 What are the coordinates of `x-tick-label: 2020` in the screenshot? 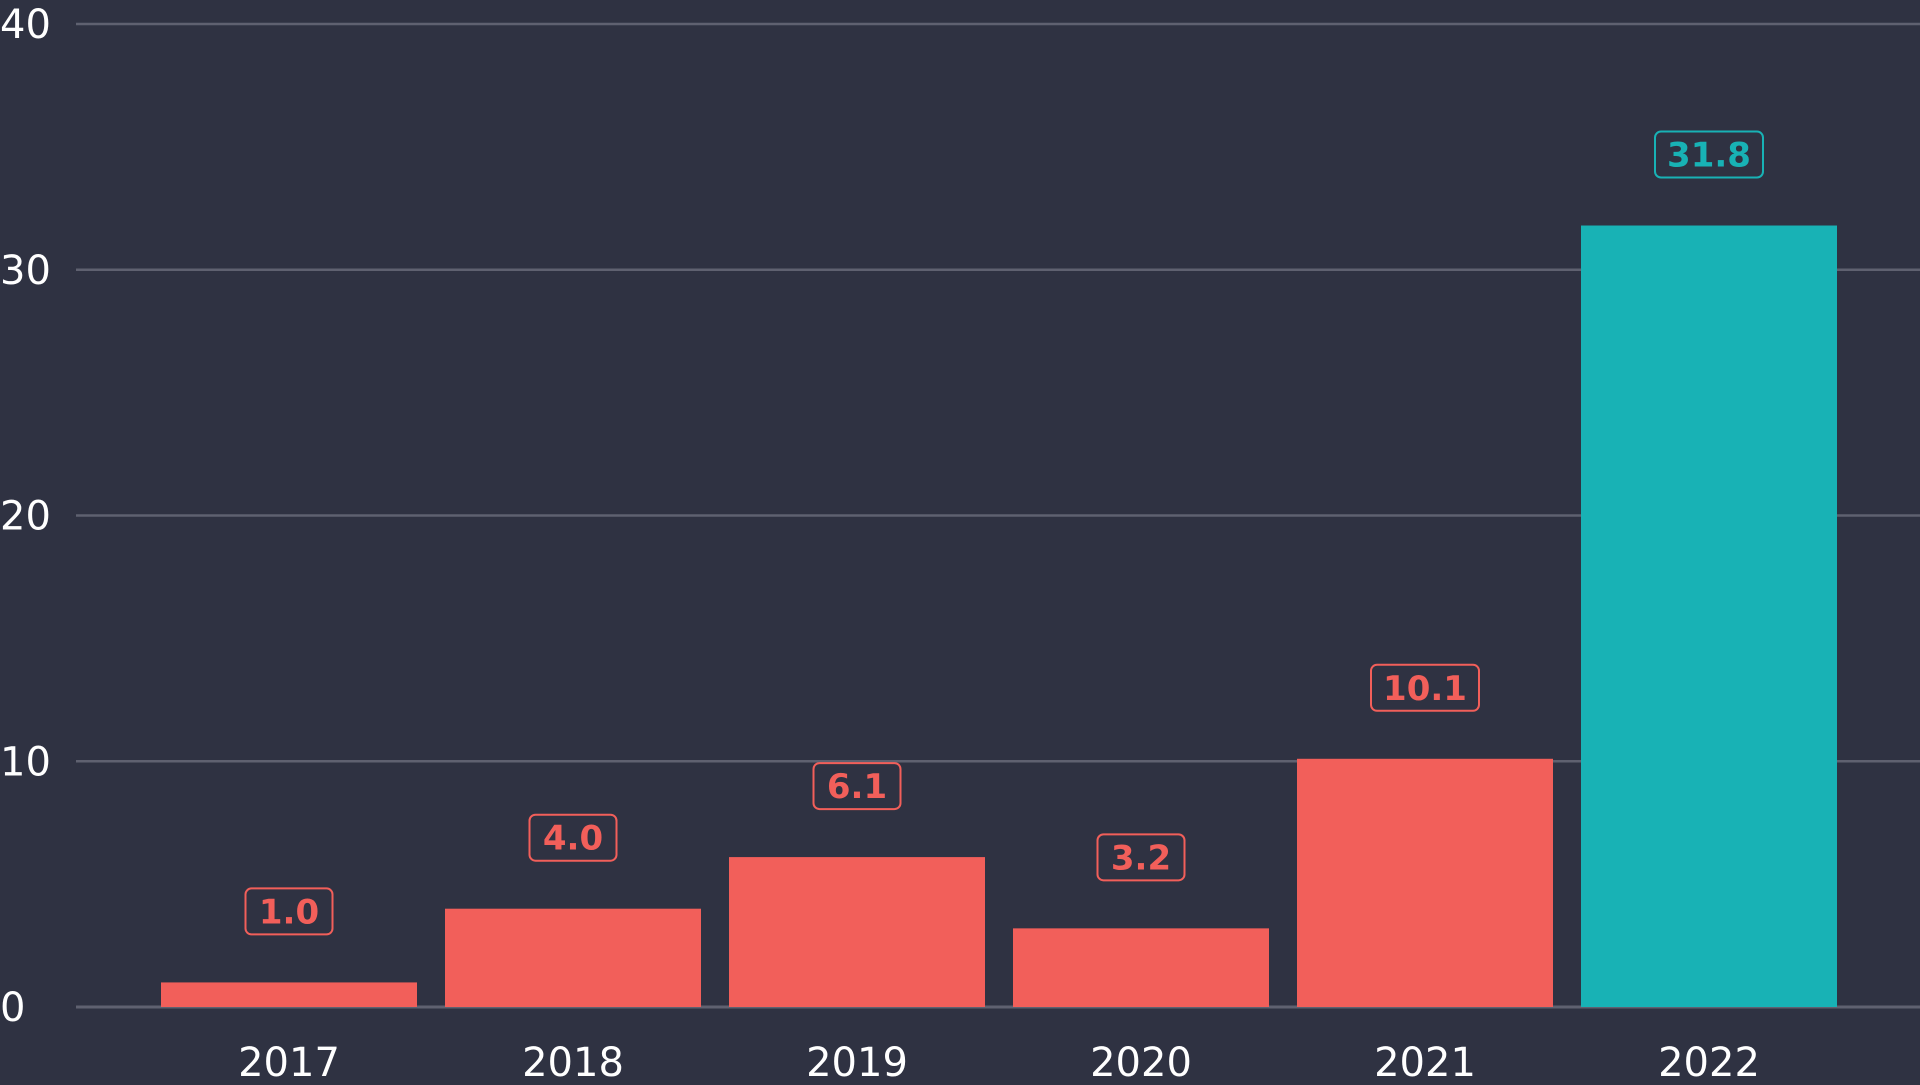 It's located at (1141, 1060).